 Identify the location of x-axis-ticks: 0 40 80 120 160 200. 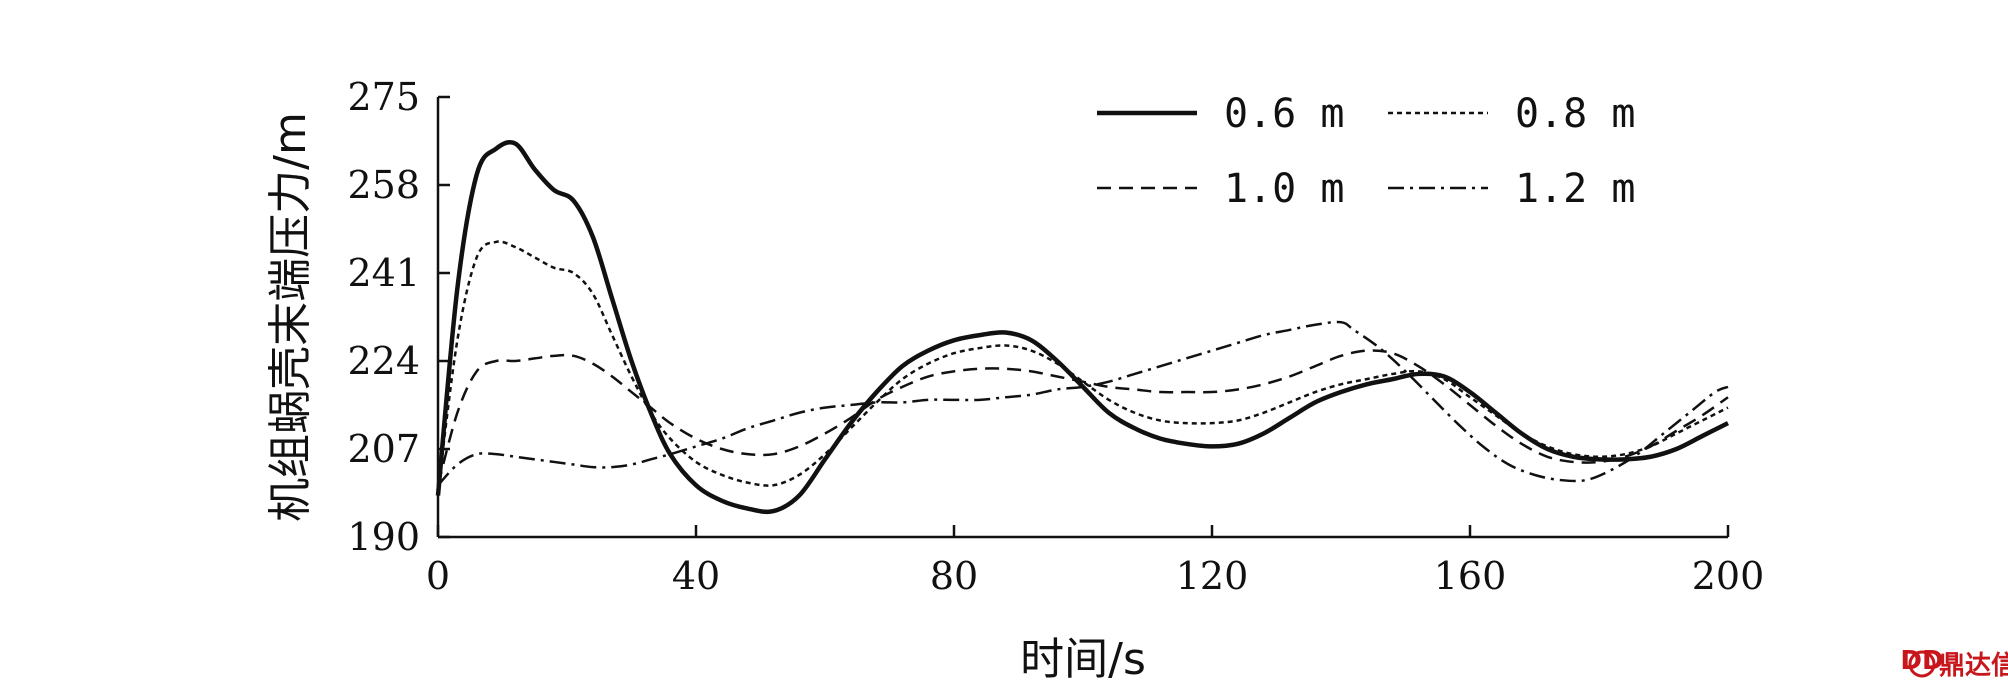
(1095, 561).